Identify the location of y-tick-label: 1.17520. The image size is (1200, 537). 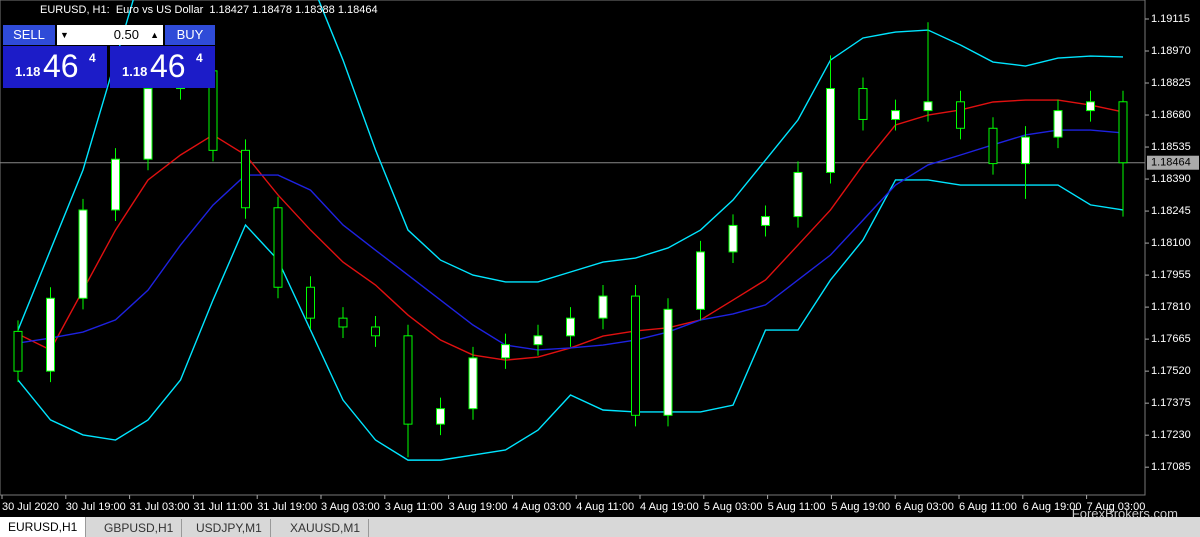
(1171, 371).